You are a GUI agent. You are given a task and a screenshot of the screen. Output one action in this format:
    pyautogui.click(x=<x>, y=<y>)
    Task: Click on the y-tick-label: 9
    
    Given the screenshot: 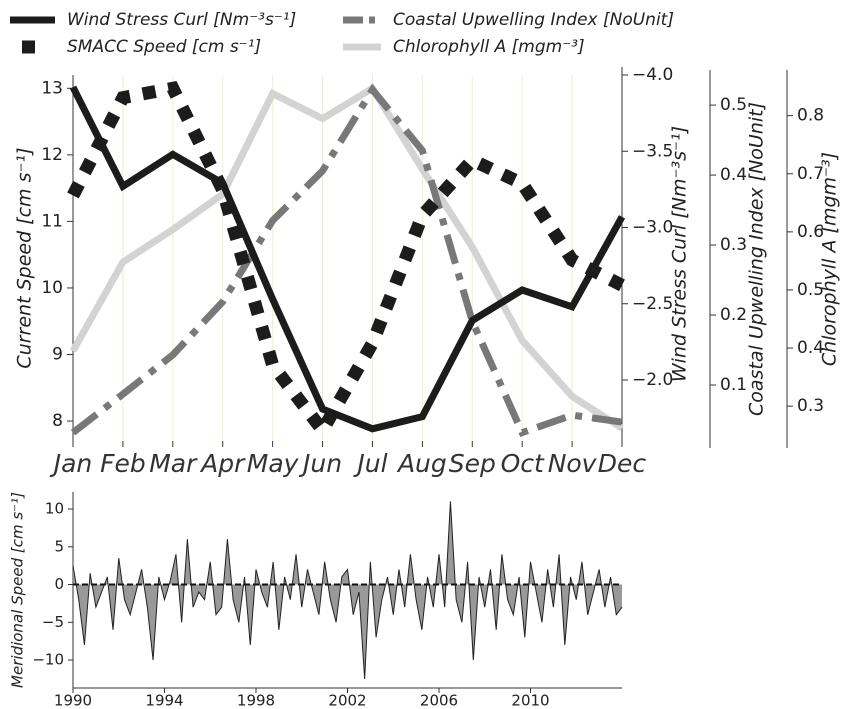 What is the action you would take?
    pyautogui.click(x=57, y=354)
    